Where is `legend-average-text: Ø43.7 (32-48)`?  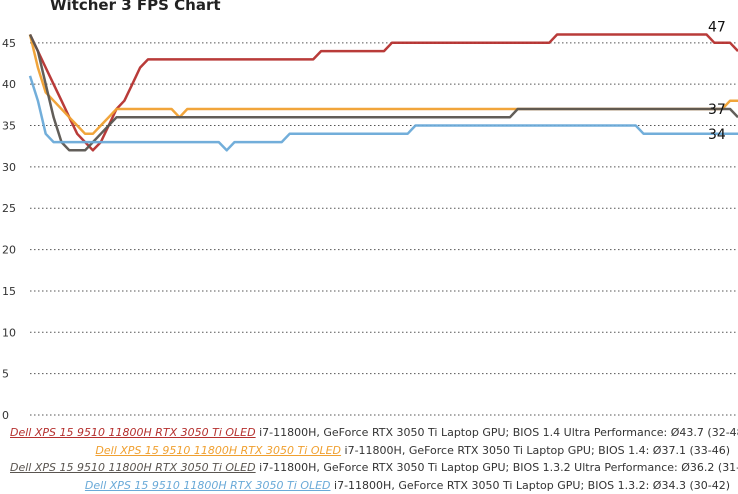 legend-average-text: Ø43.7 (32-48) is located at coordinates (704, 432).